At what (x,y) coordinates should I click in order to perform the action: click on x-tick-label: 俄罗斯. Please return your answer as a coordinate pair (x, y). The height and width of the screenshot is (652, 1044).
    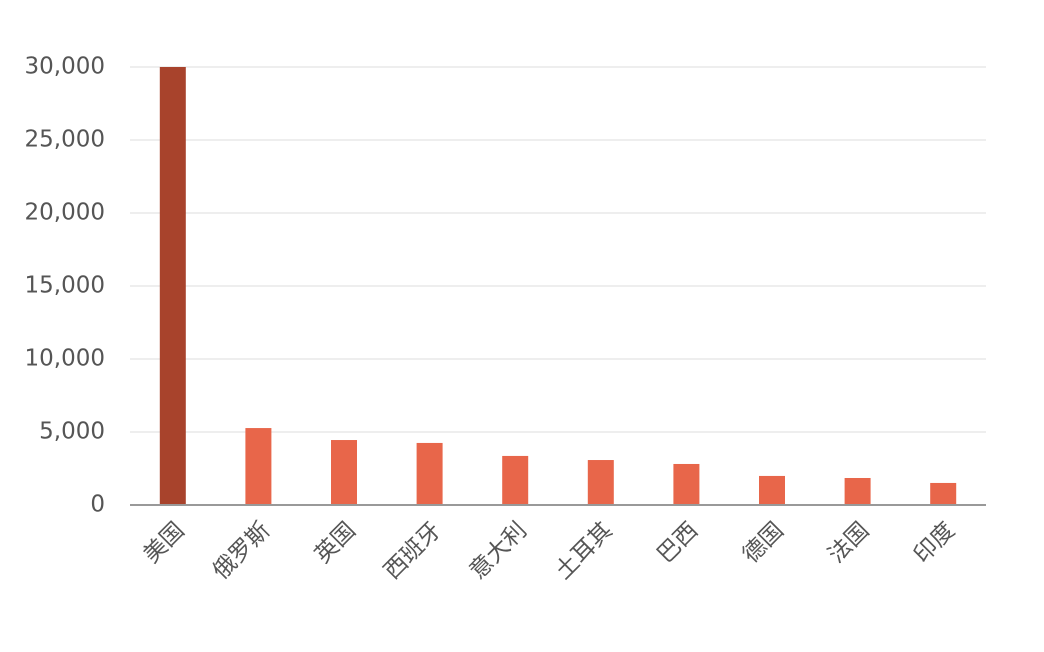
    Looking at the image, I should click on (241, 550).